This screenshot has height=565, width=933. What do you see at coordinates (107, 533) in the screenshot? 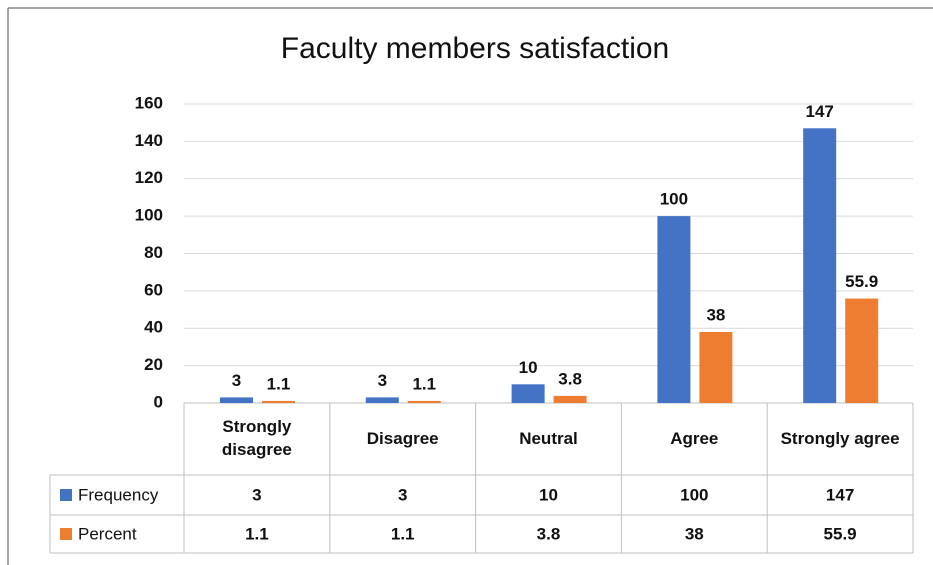
I see `legend-label: Percent` at bounding box center [107, 533].